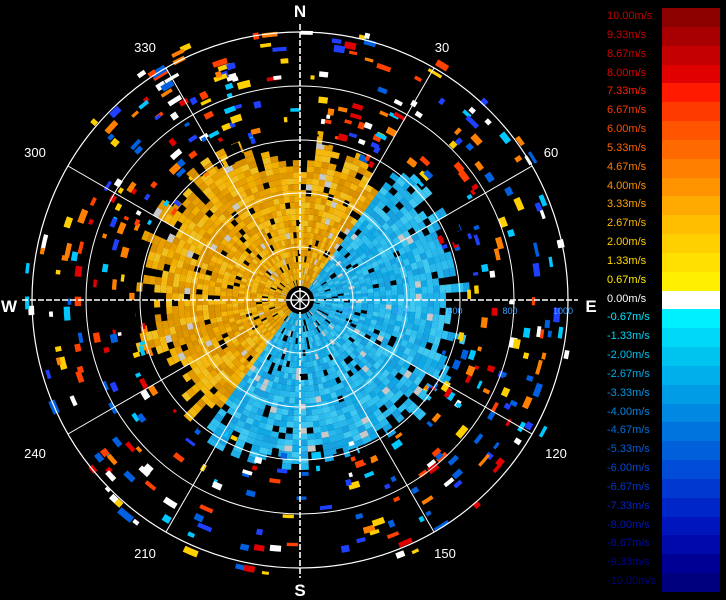 This screenshot has width=726, height=600. Describe the element at coordinates (590, 306) in the screenshot. I see `east-label: E` at that location.